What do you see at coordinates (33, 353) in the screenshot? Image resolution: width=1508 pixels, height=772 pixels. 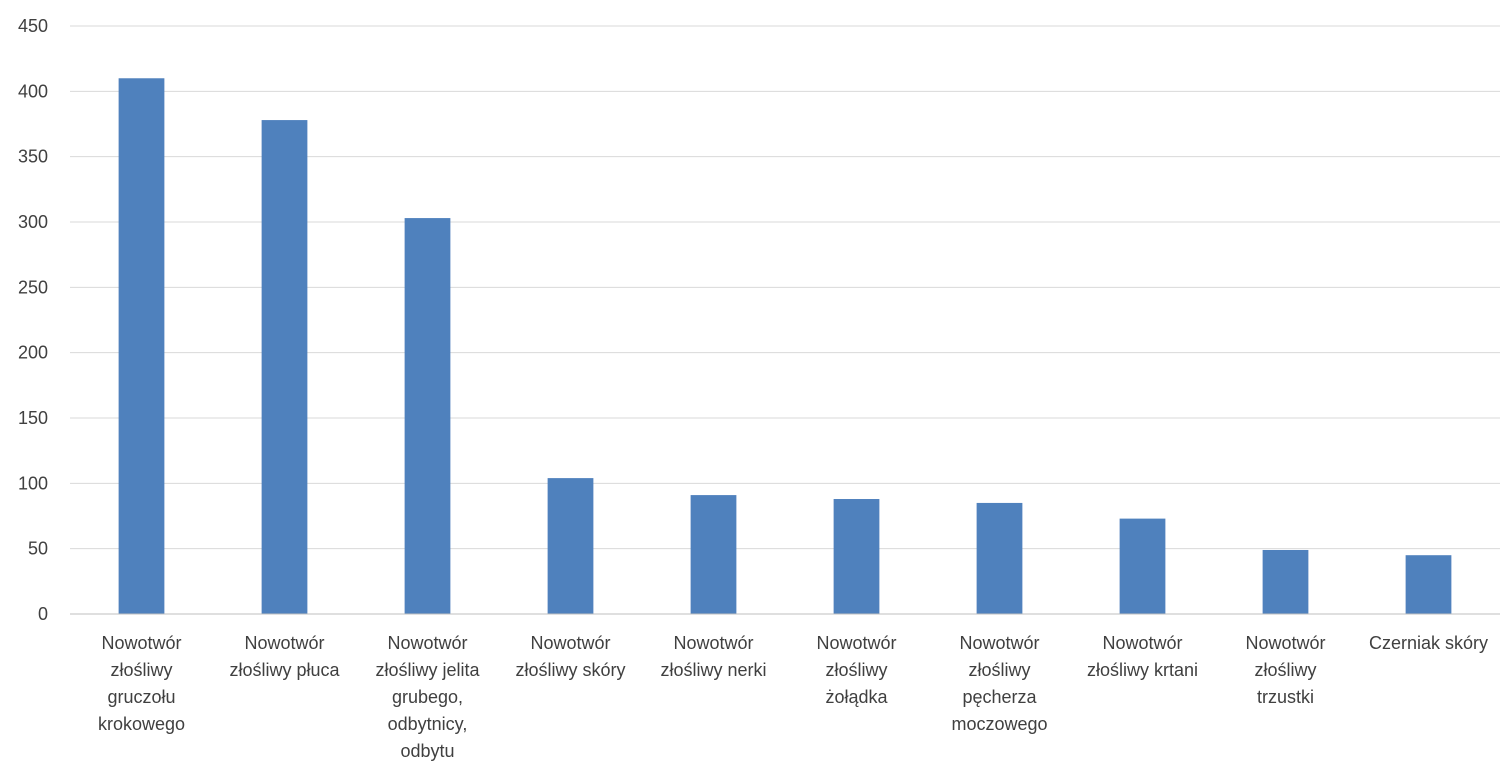 I see `y-tick-label: 200` at bounding box center [33, 353].